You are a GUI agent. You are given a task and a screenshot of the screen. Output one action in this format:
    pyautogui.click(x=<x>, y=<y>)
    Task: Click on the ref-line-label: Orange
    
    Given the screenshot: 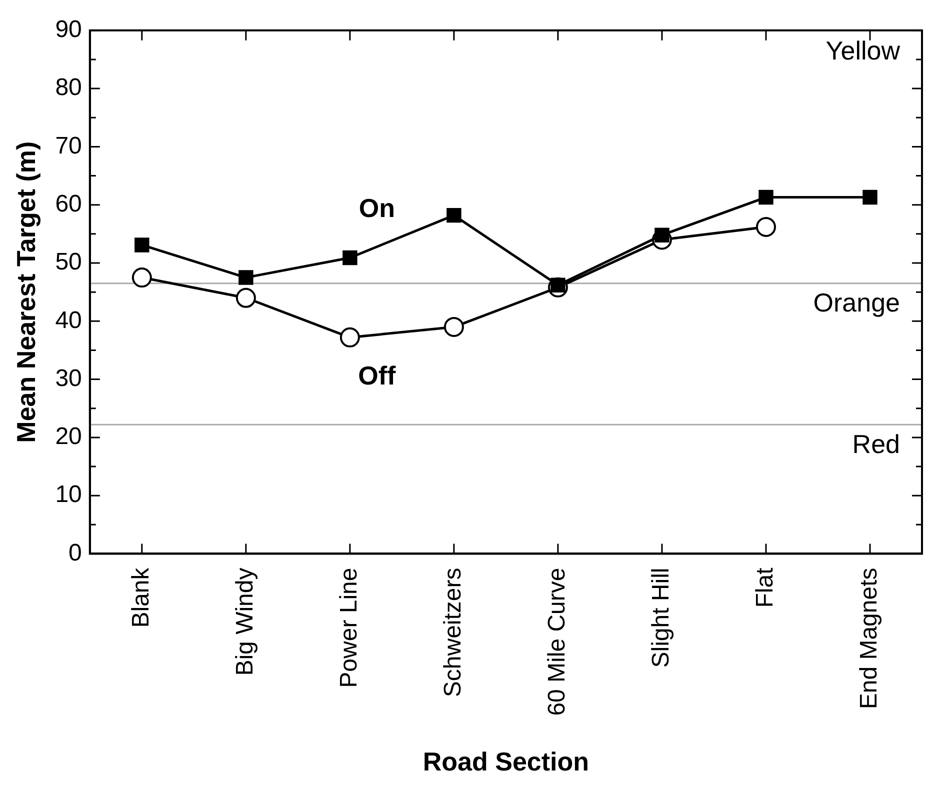 What is the action you would take?
    pyautogui.click(x=856, y=303)
    